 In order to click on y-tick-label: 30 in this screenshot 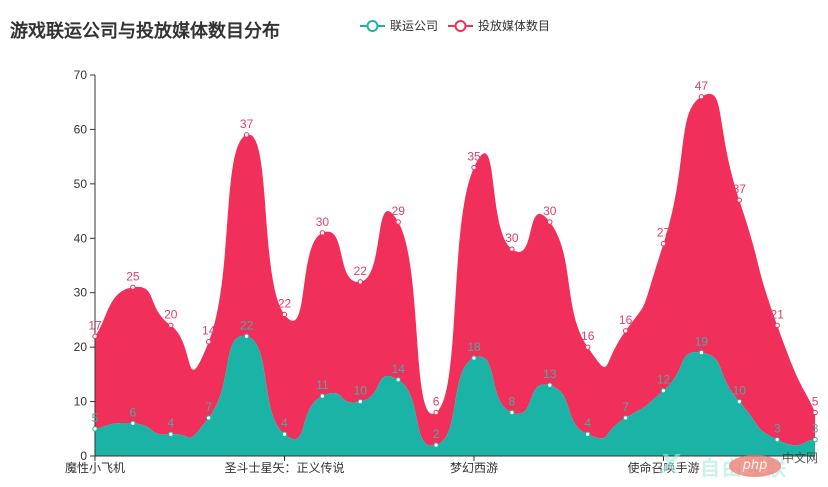, I will do `click(81, 293)`.